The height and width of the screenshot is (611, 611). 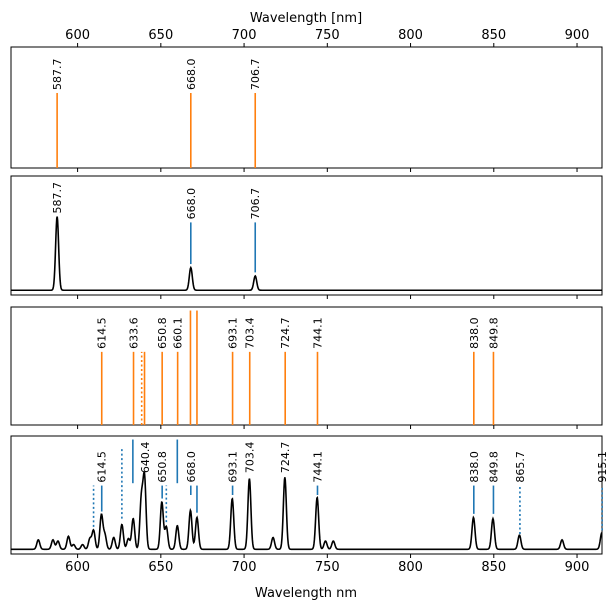 What do you see at coordinates (577, 35) in the screenshot?
I see `top-tick-label: 900` at bounding box center [577, 35].